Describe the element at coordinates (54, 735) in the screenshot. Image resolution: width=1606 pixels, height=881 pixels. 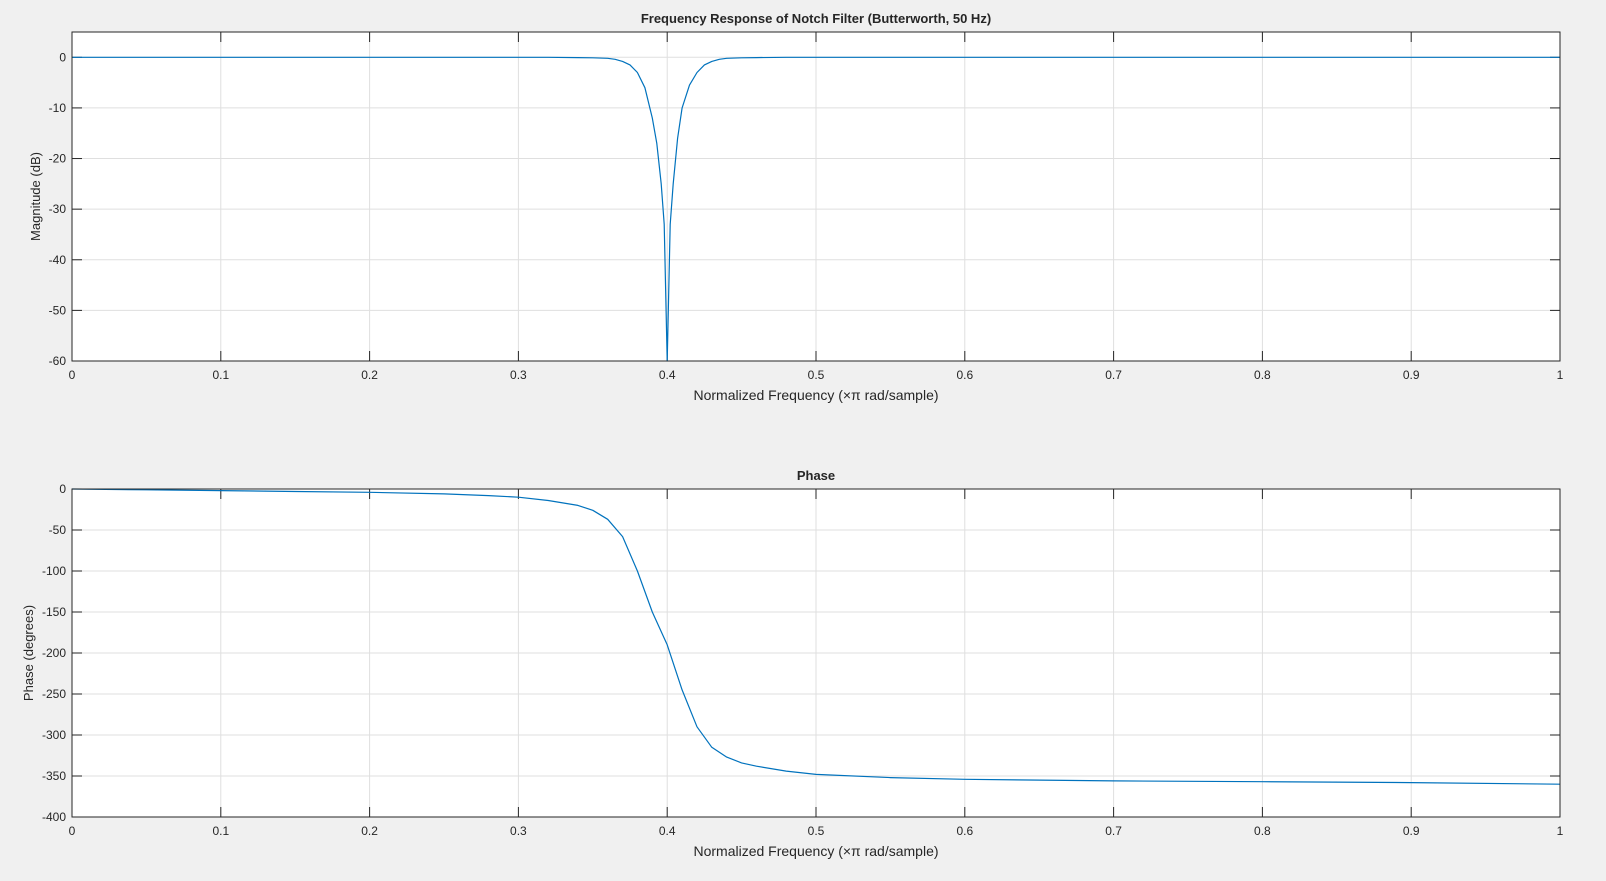
I see `phase-y-tick-label: -300` at that location.